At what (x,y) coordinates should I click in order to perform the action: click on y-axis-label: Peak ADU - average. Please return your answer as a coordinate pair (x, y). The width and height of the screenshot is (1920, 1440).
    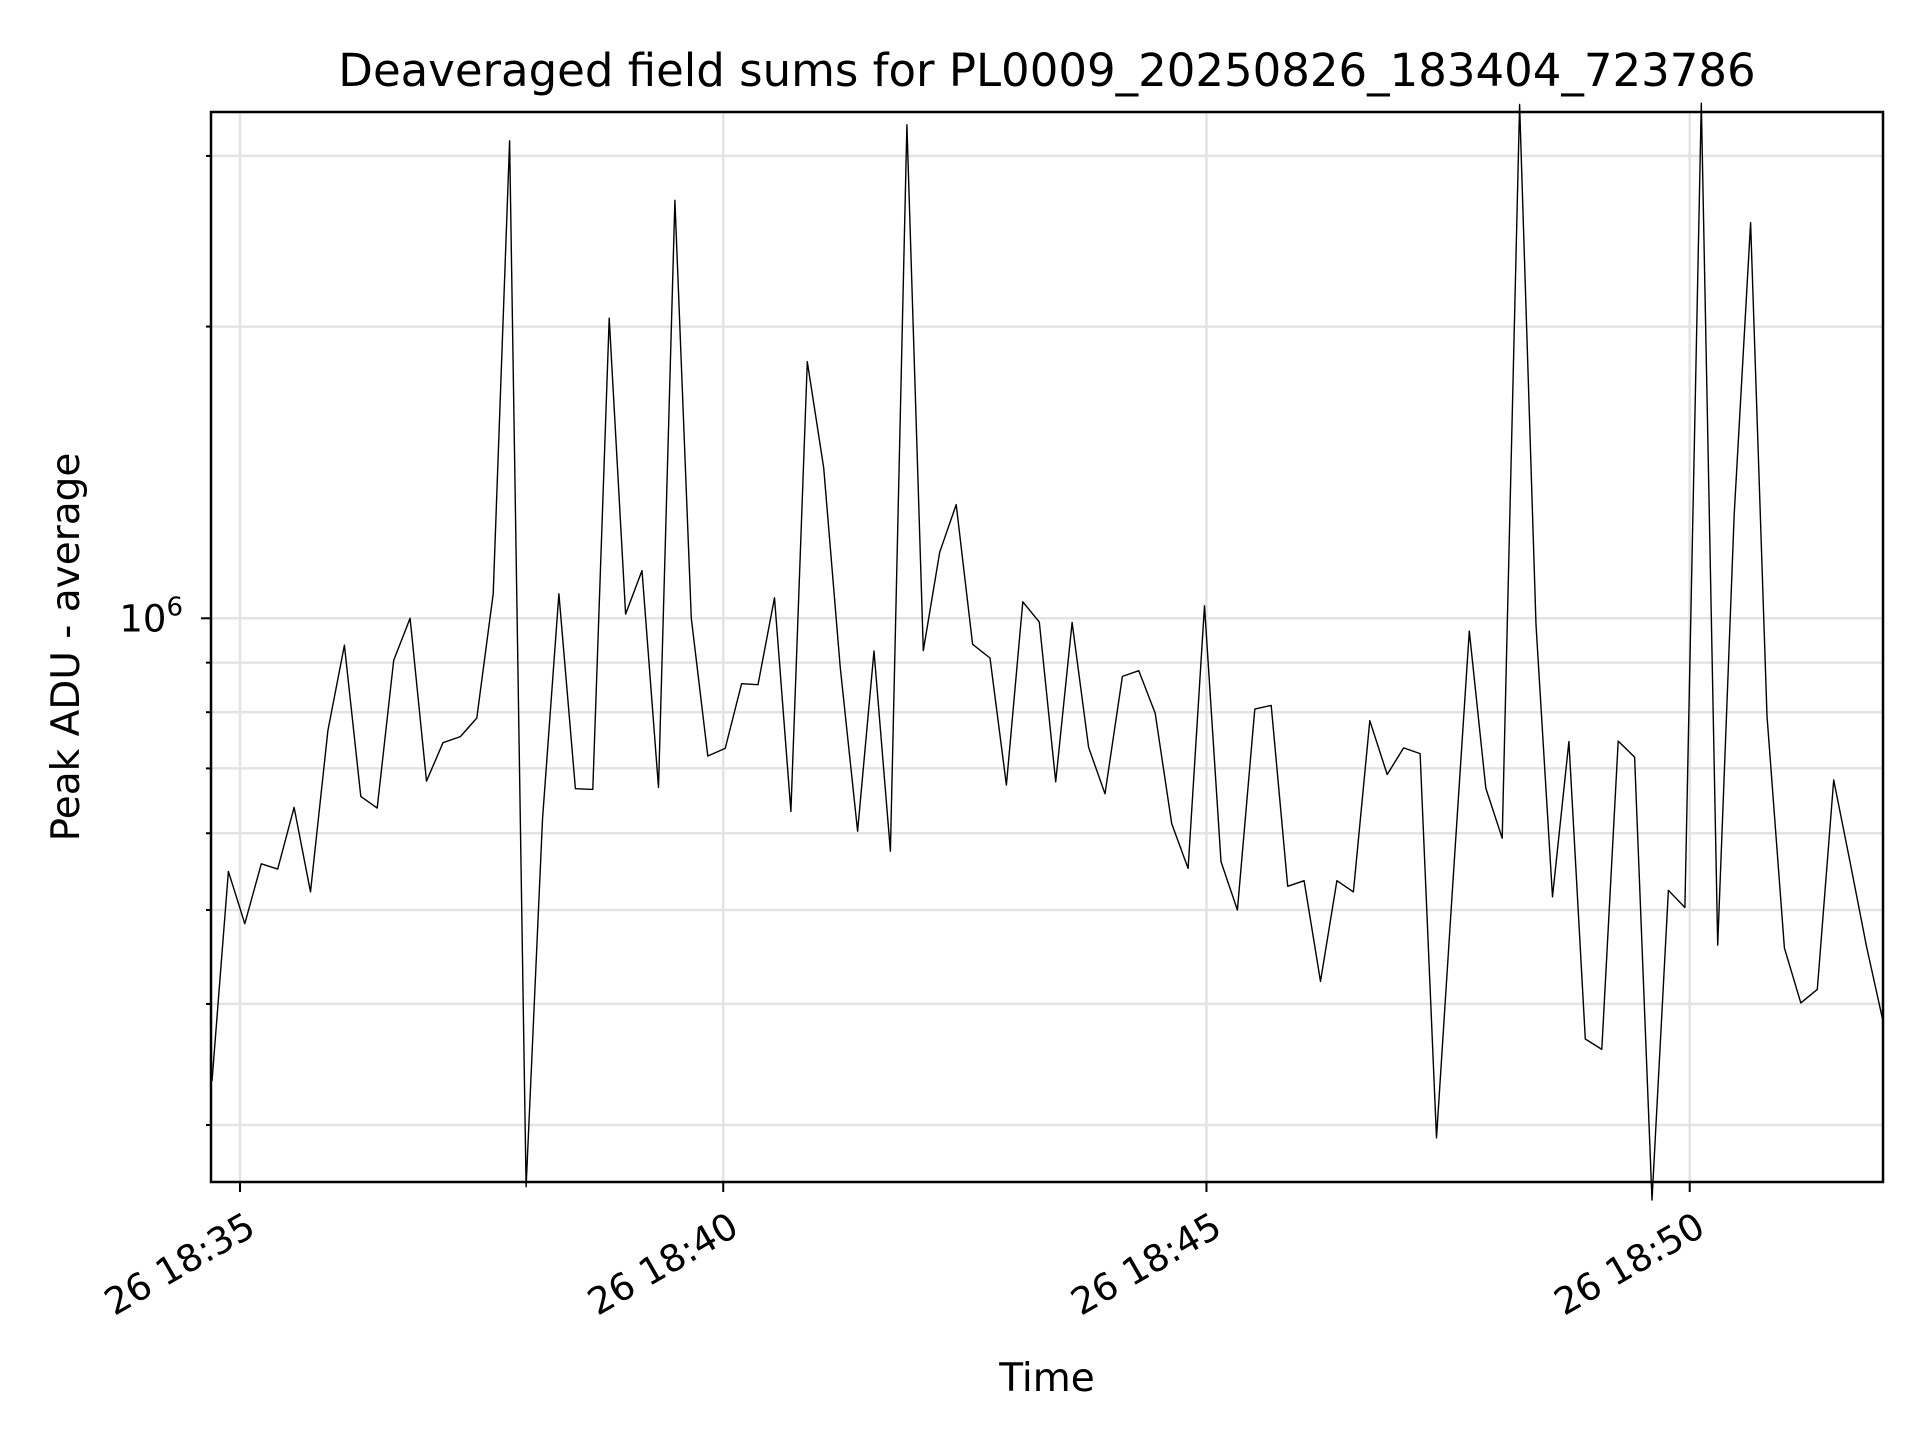
    Looking at the image, I should click on (66, 647).